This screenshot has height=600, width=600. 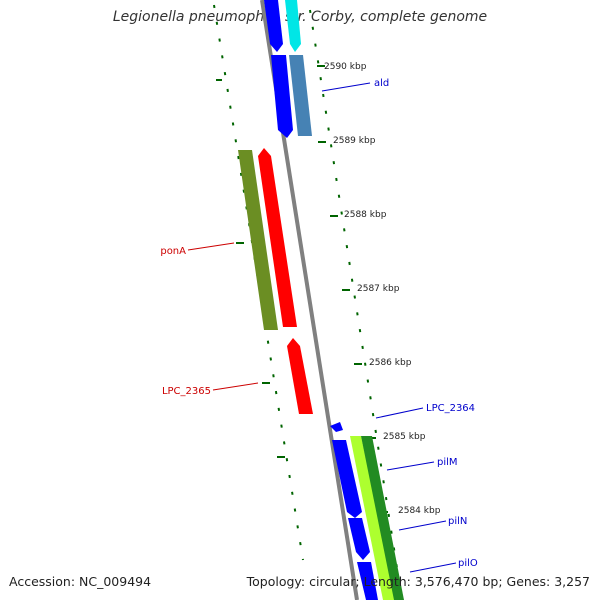 I want to click on cds-pona-olive, so click(x=258, y=240).